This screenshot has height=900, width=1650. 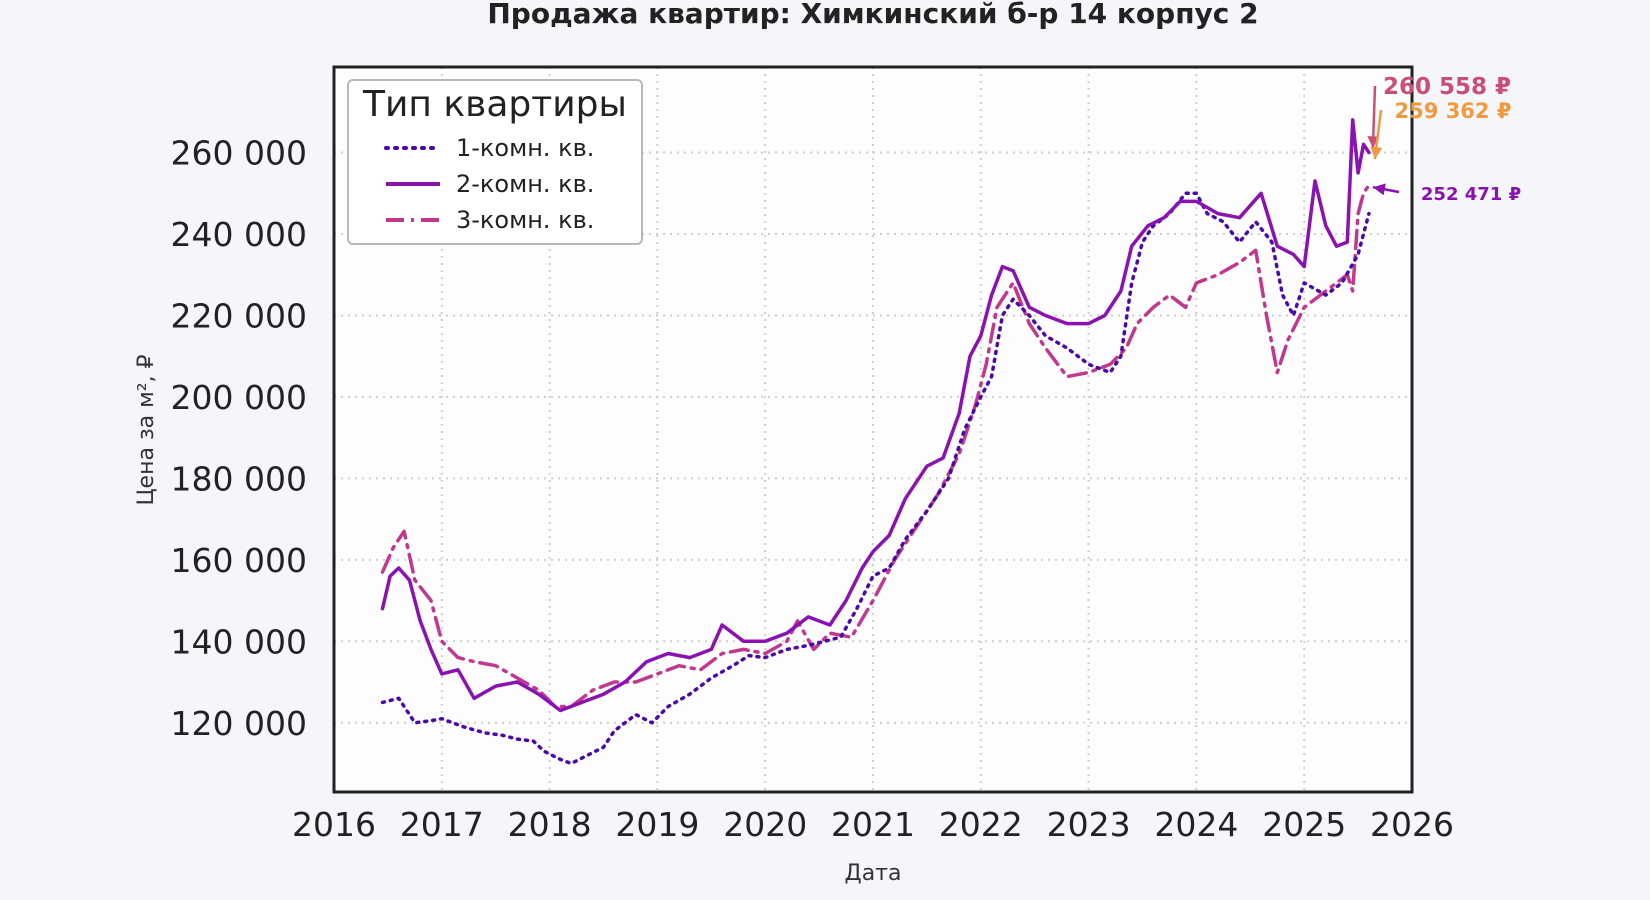 What do you see at coordinates (494, 104) in the screenshot?
I see `legend-title: Тип квартиры` at bounding box center [494, 104].